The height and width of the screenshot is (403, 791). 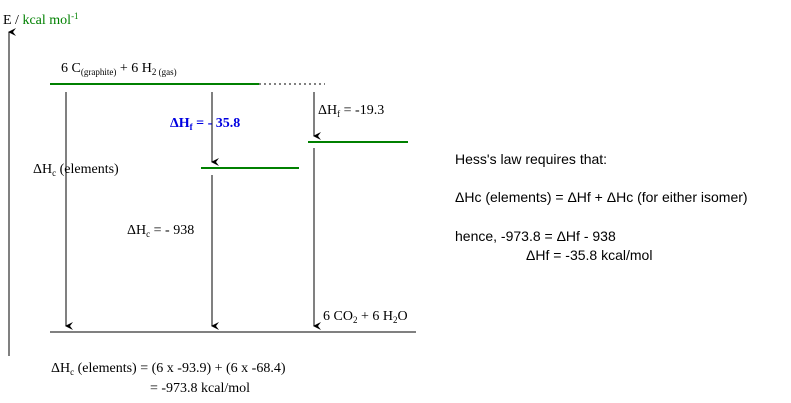 I want to click on products-h2o-sub: 2, so click(x=395, y=320).